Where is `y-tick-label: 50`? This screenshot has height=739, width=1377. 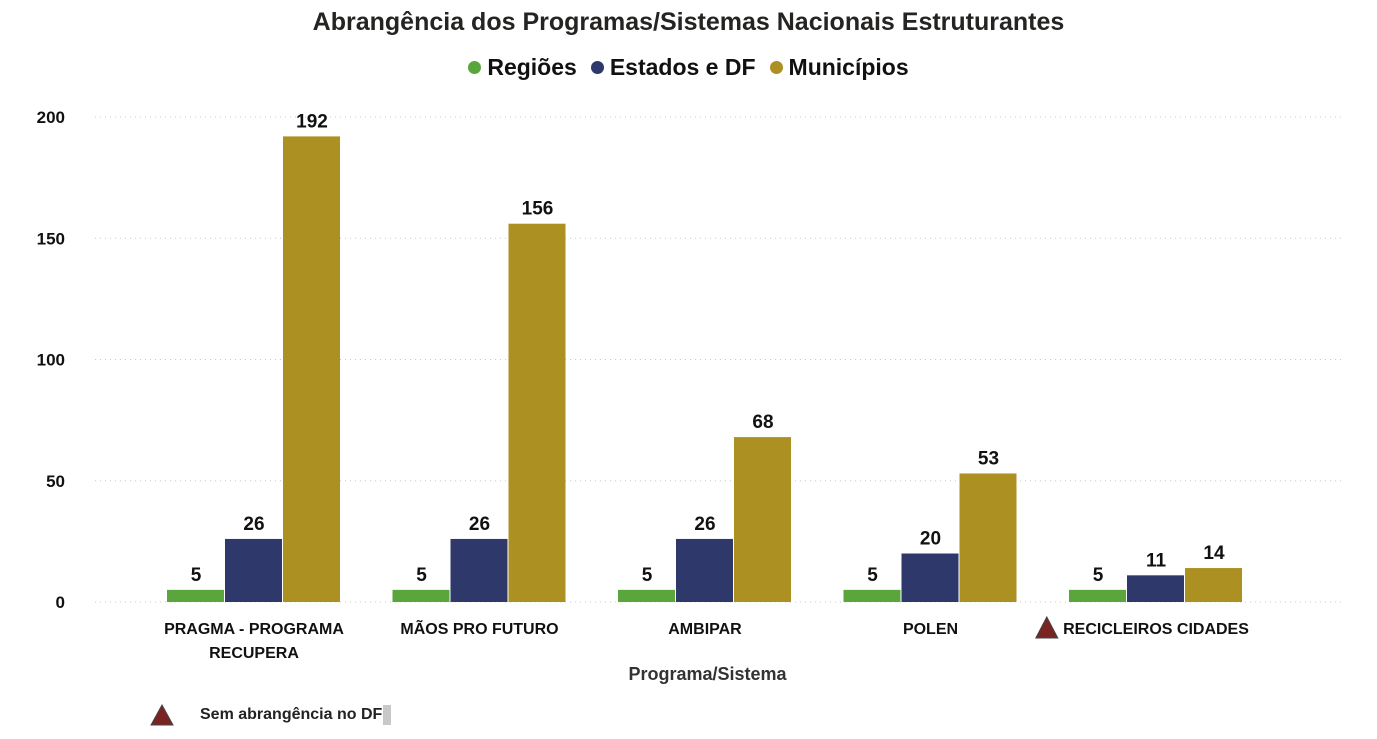 y-tick-label: 50 is located at coordinates (55, 481).